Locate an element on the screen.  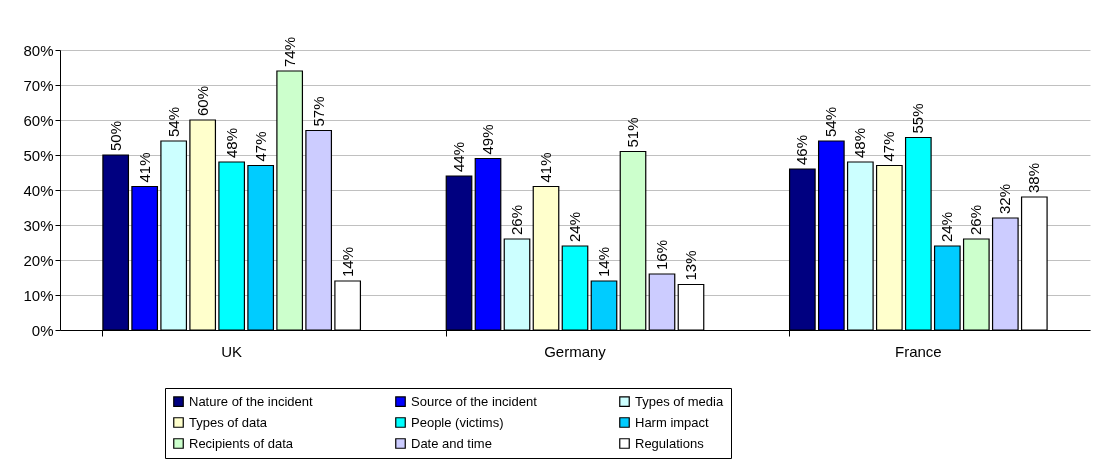
data-label: 49% is located at coordinates (488, 139).